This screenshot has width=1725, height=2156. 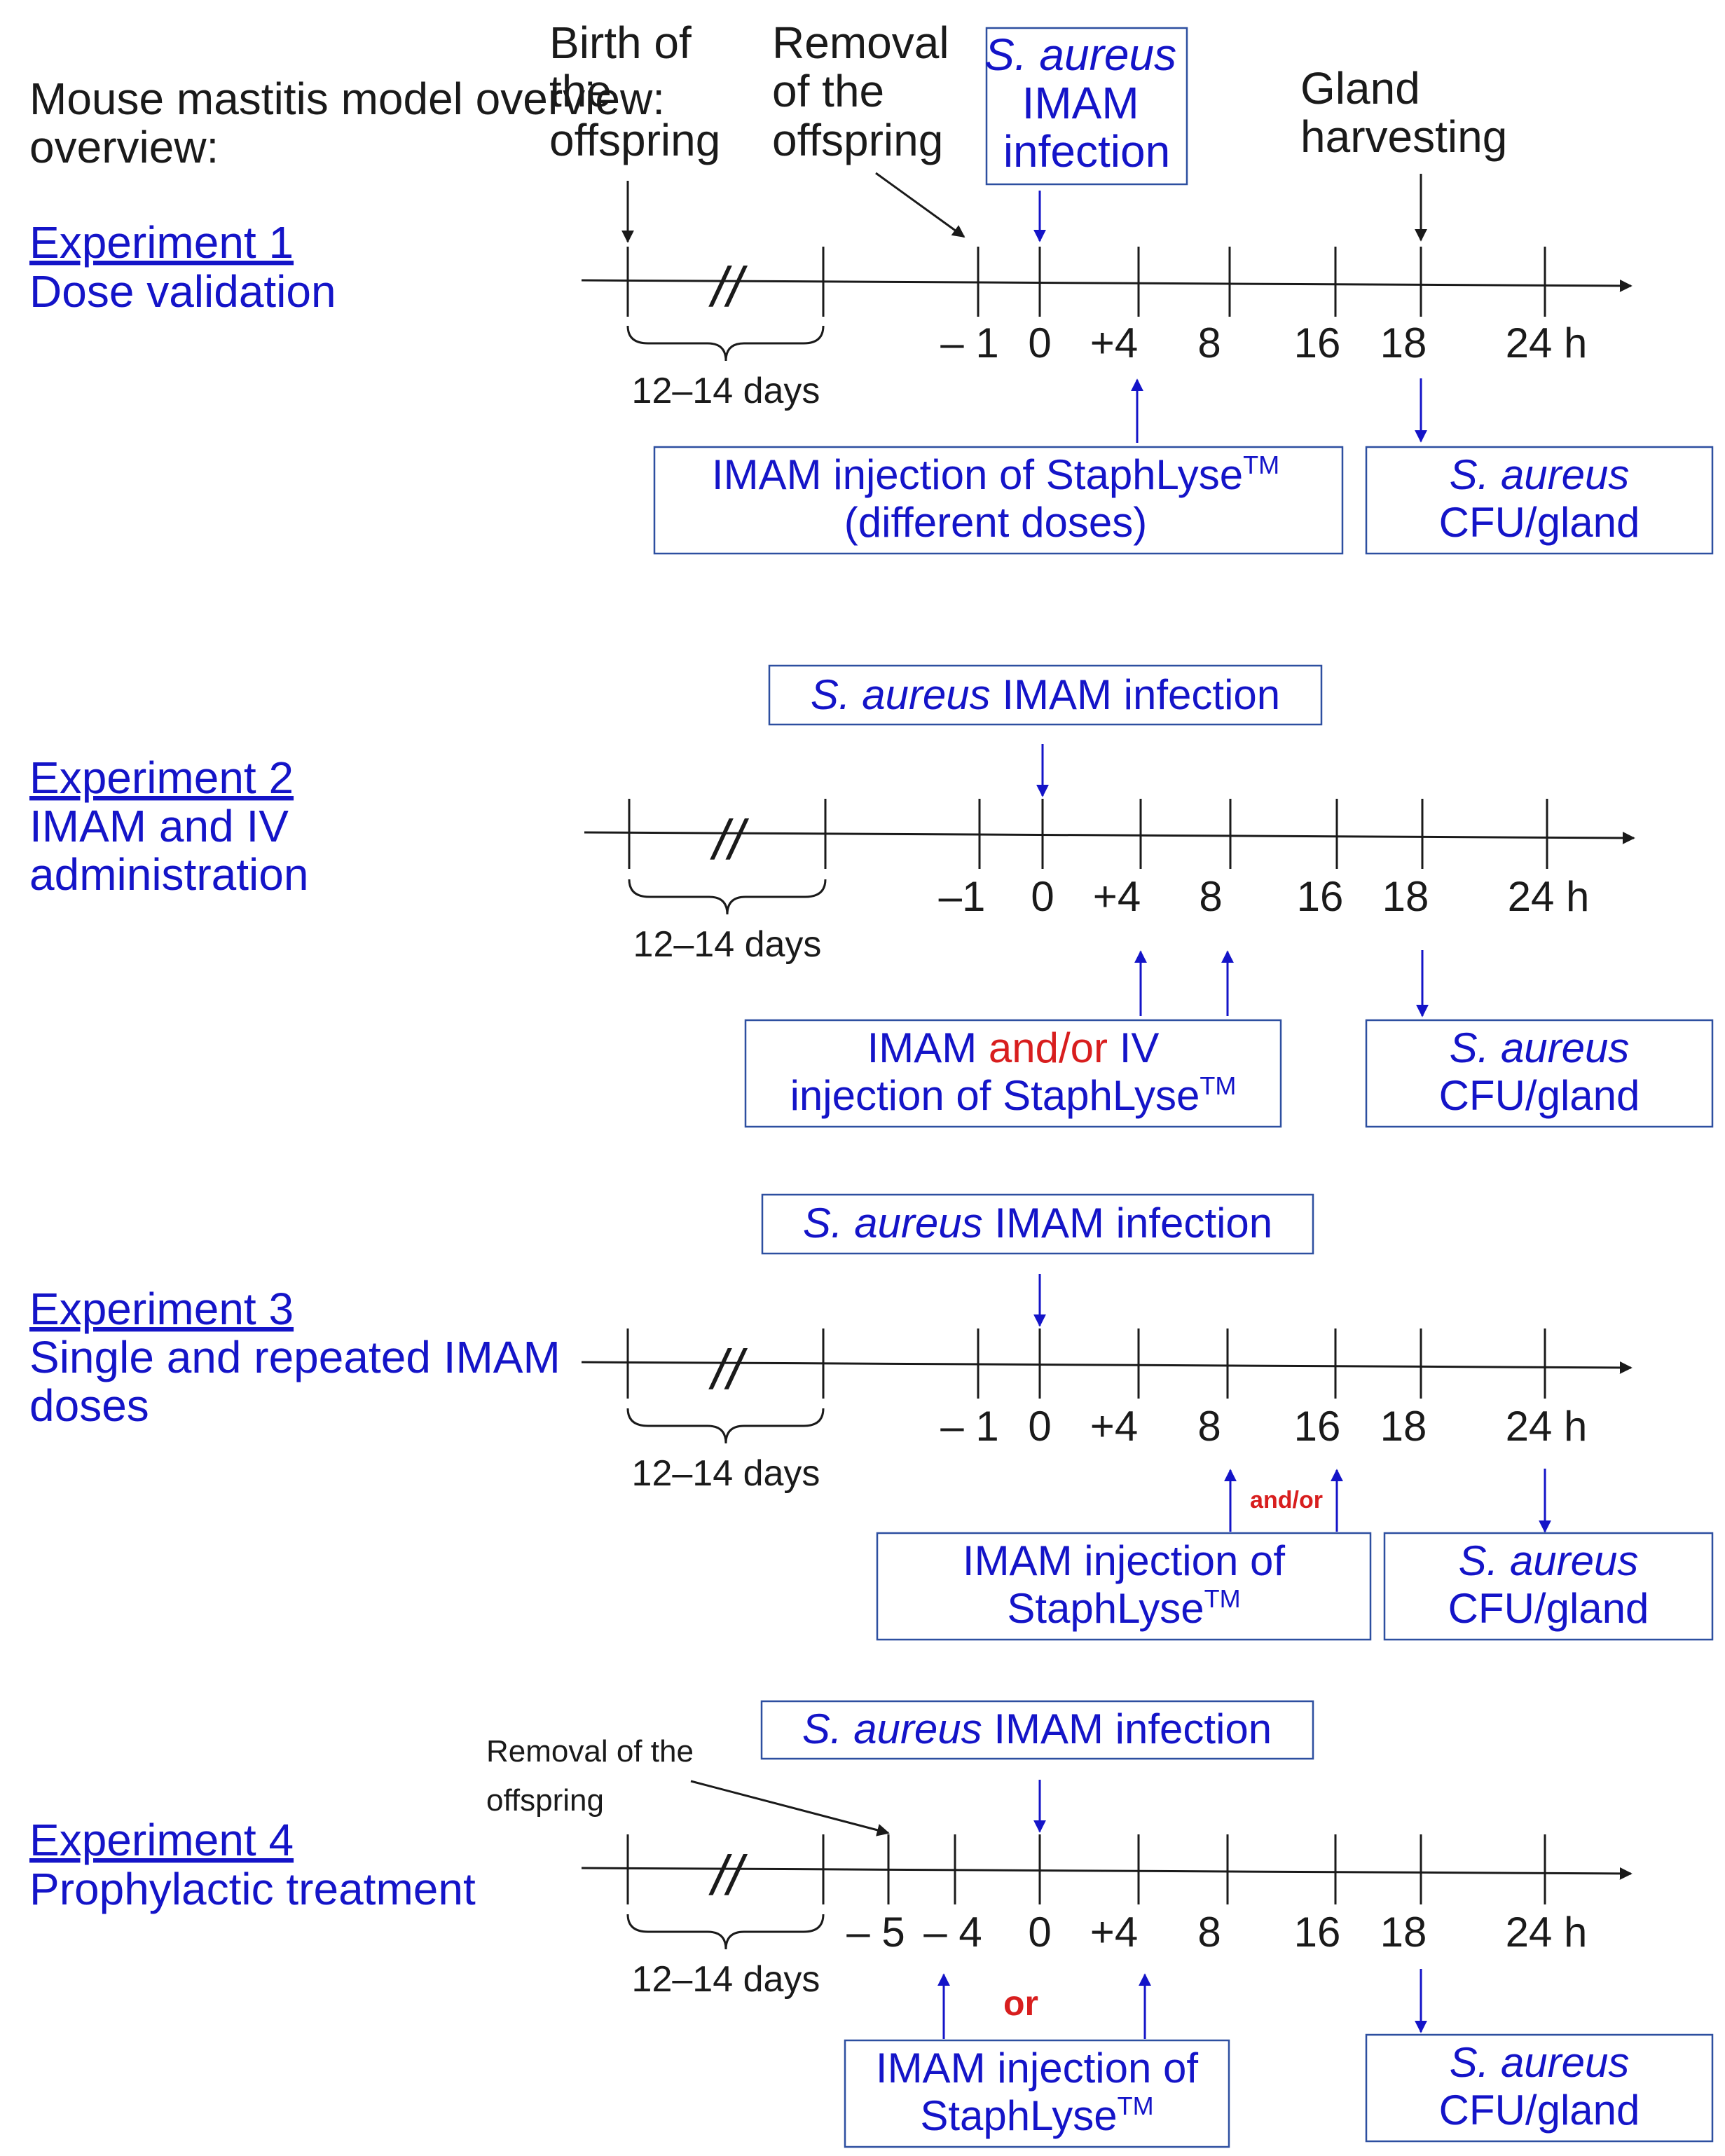 I want to click on exp1-tick-label: 0, so click(x=1039, y=343).